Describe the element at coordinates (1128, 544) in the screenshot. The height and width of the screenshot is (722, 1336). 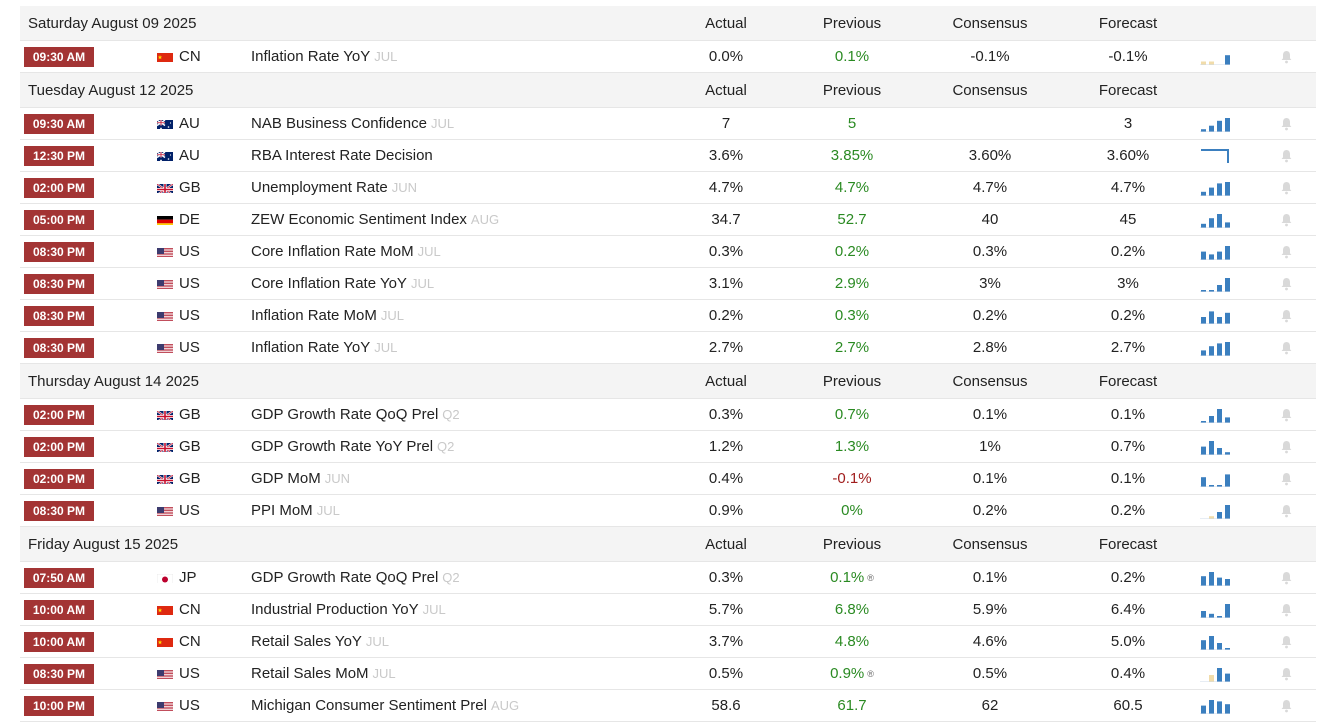
I see `forecast-header: Forecast` at that location.